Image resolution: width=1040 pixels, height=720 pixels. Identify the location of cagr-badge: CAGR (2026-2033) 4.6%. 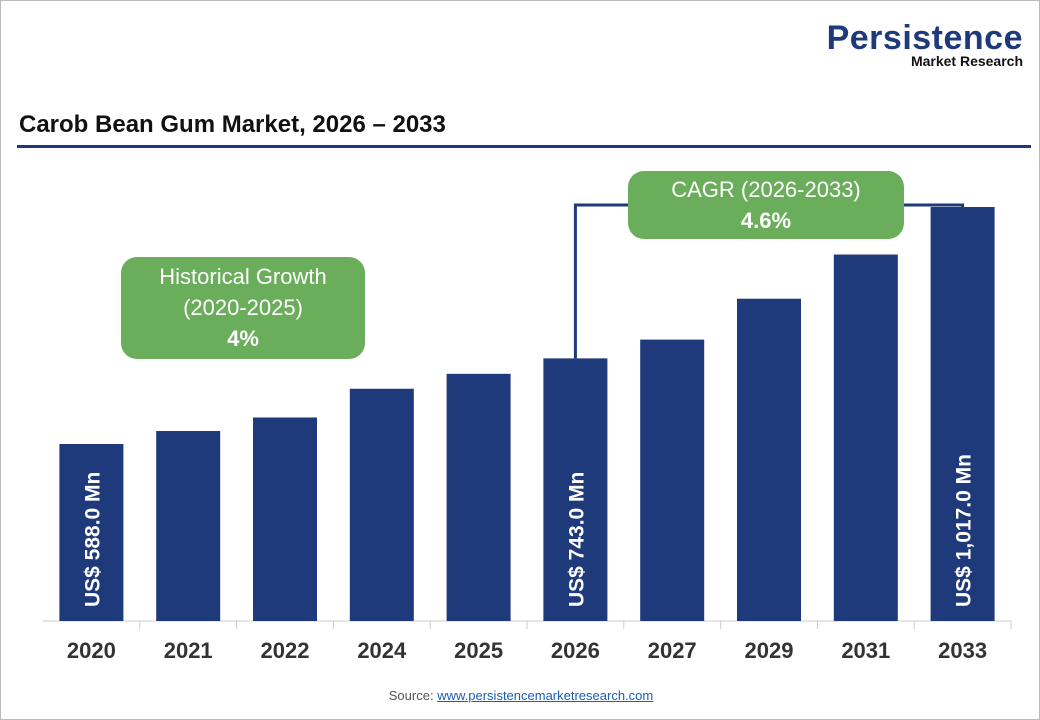
(766, 205).